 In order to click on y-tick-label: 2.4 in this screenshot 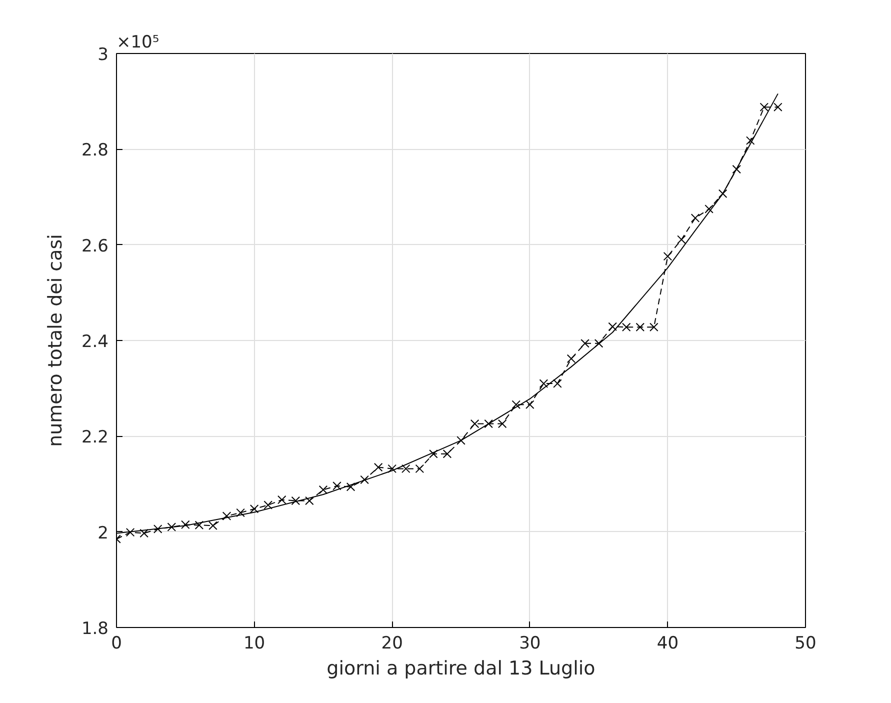, I will do `click(95, 342)`.